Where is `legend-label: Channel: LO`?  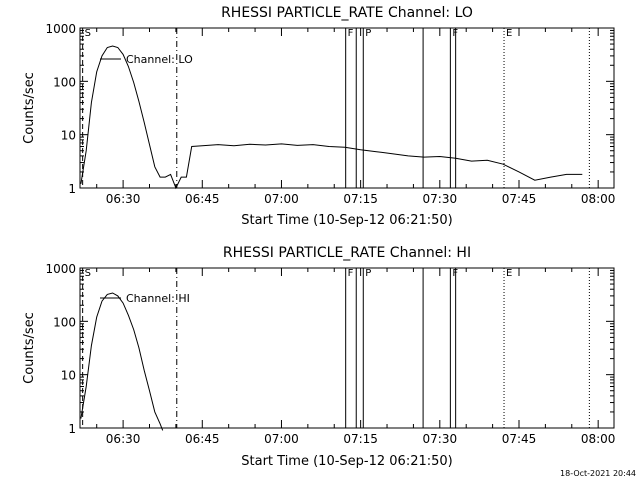
legend-label: Channel: LO is located at coordinates (159, 59).